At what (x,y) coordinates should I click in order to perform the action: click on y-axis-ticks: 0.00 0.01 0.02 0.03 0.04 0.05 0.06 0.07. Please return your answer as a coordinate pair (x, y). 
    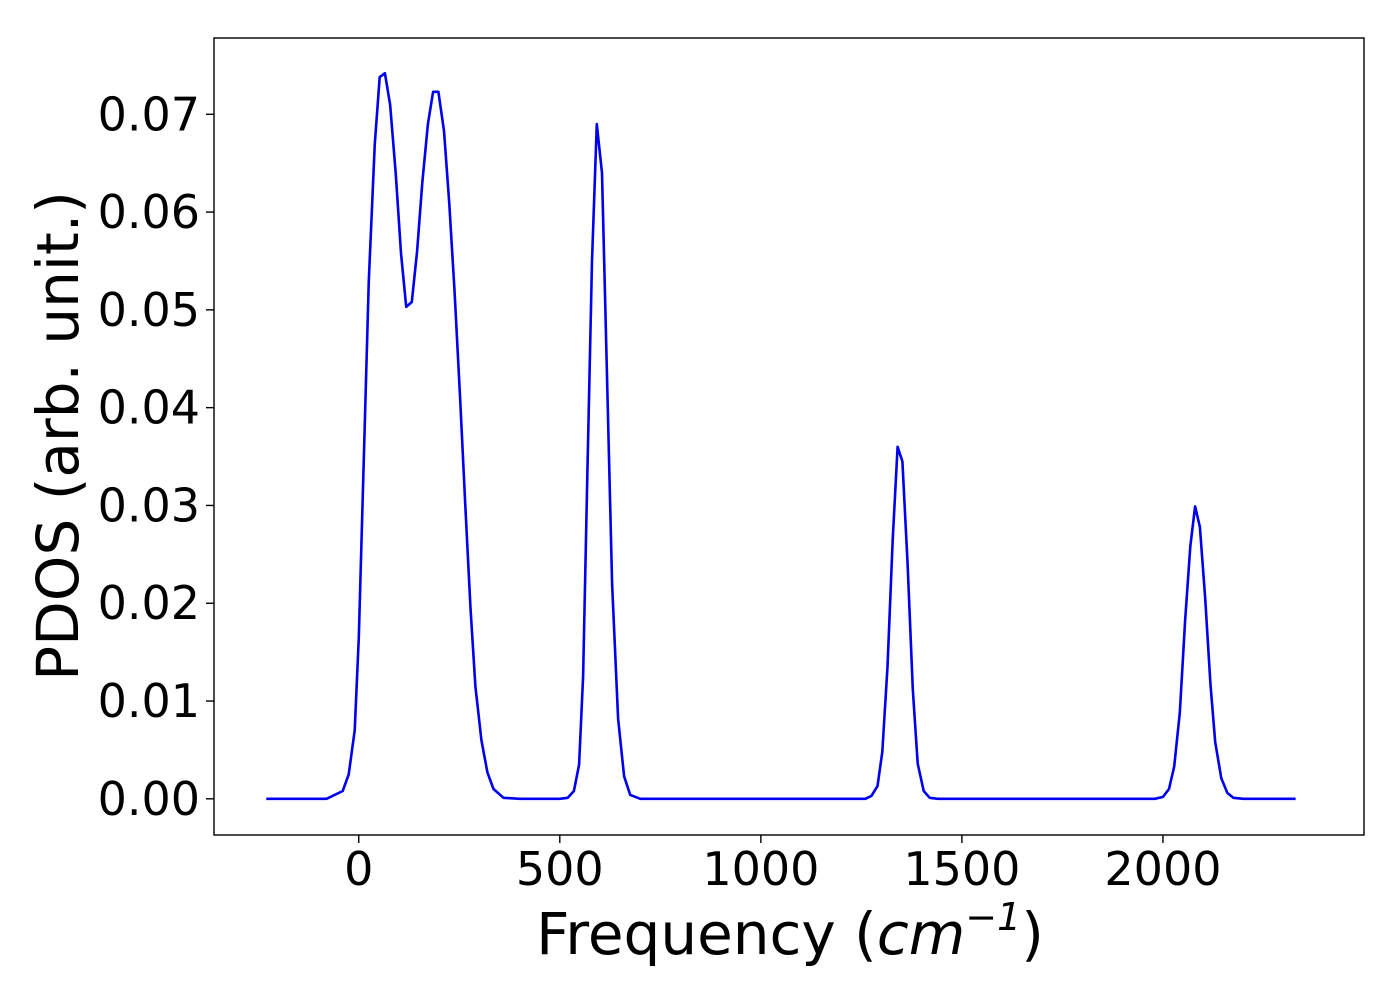
    Looking at the image, I should click on (156, 456).